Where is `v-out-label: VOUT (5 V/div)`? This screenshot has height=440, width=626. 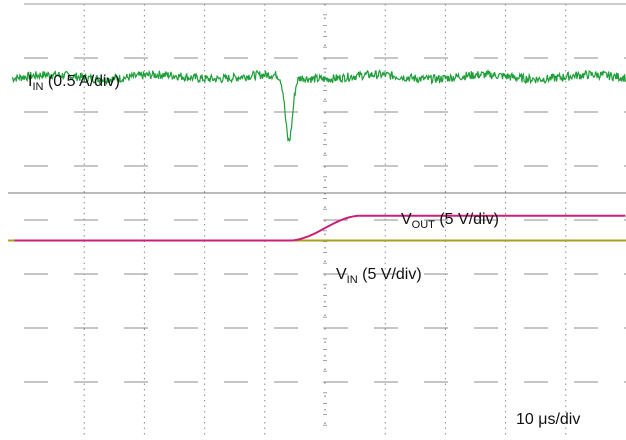
v-out-label: VOUT (5 V/div) is located at coordinates (450, 221).